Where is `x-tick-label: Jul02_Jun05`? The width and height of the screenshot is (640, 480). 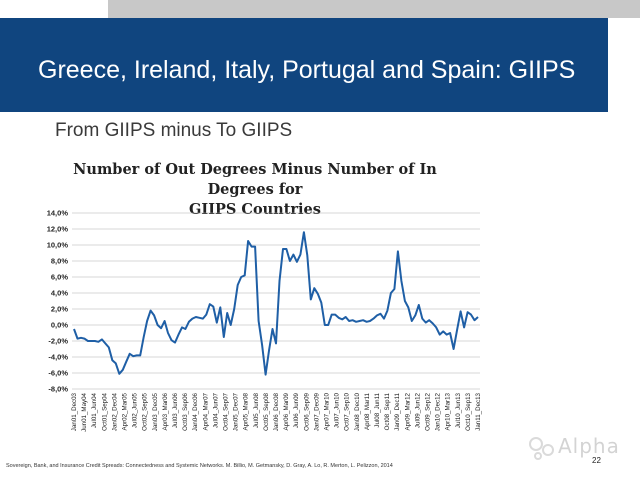 x-tick-label: Jul02_Jun05 is located at coordinates (135, 410).